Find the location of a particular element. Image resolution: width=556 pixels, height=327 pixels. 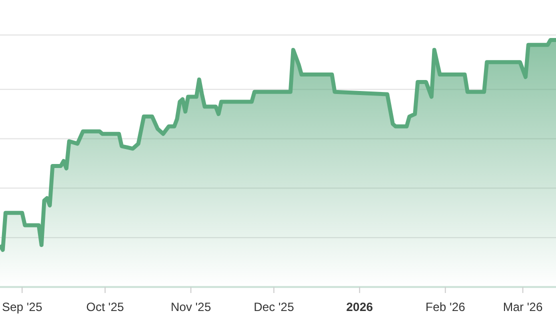

x-tick-label: 2026 is located at coordinates (360, 307).